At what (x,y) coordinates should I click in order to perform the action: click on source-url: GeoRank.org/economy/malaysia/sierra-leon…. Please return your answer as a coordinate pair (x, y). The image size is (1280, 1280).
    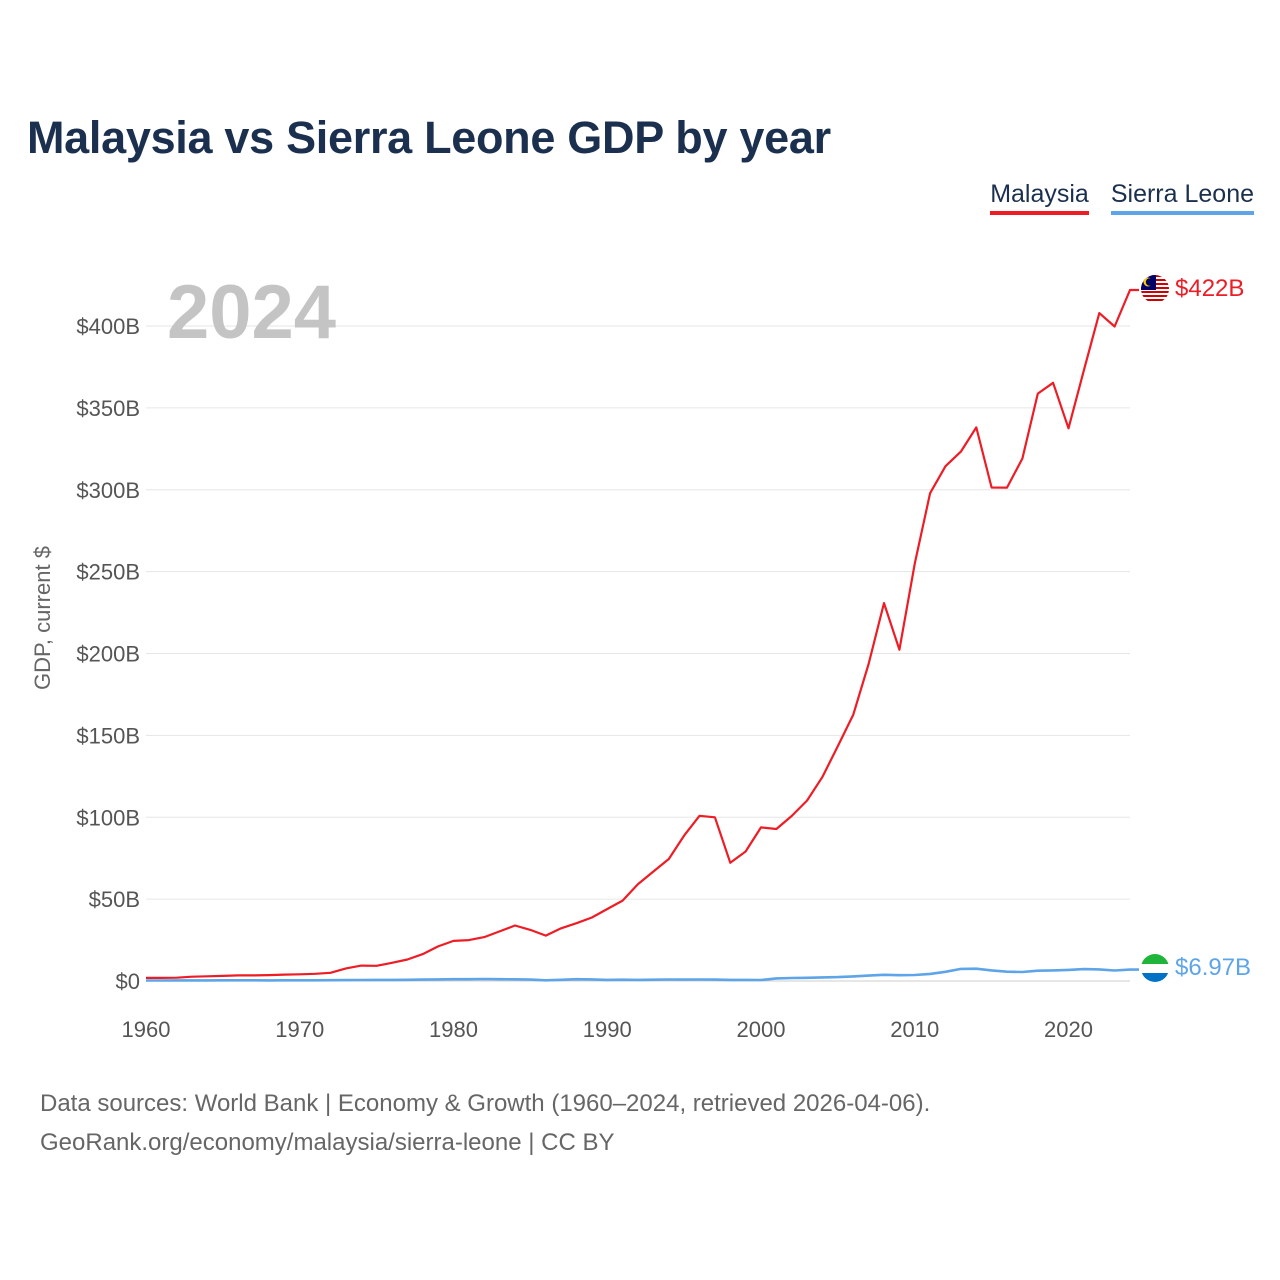
    Looking at the image, I should click on (327, 1142).